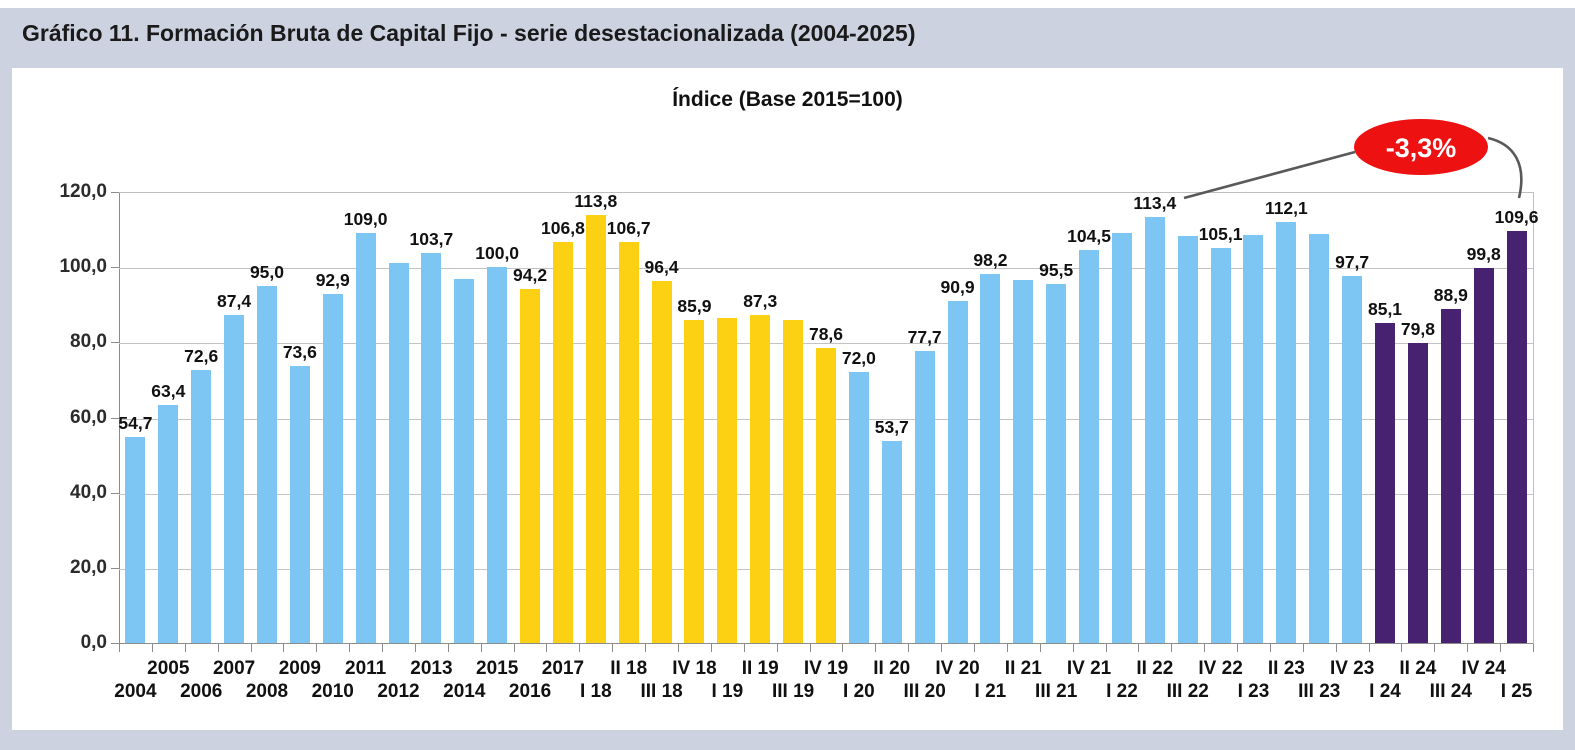  I want to click on bar-value-label-2010: 92,9, so click(332, 279).